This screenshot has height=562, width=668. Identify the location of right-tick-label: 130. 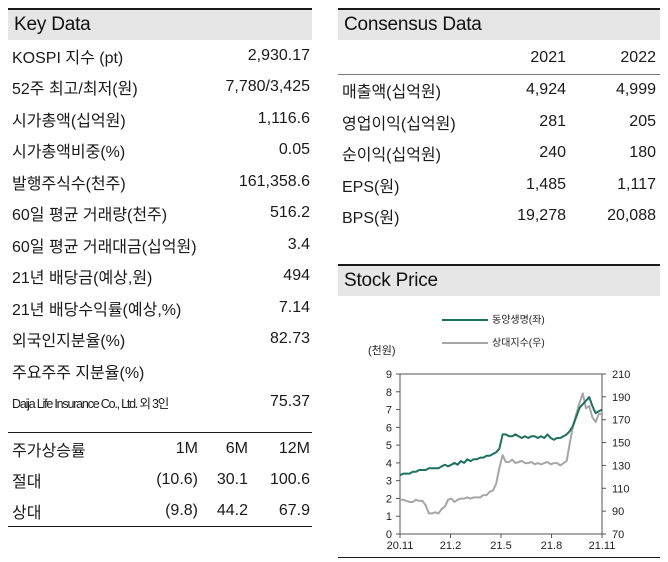
(621, 466).